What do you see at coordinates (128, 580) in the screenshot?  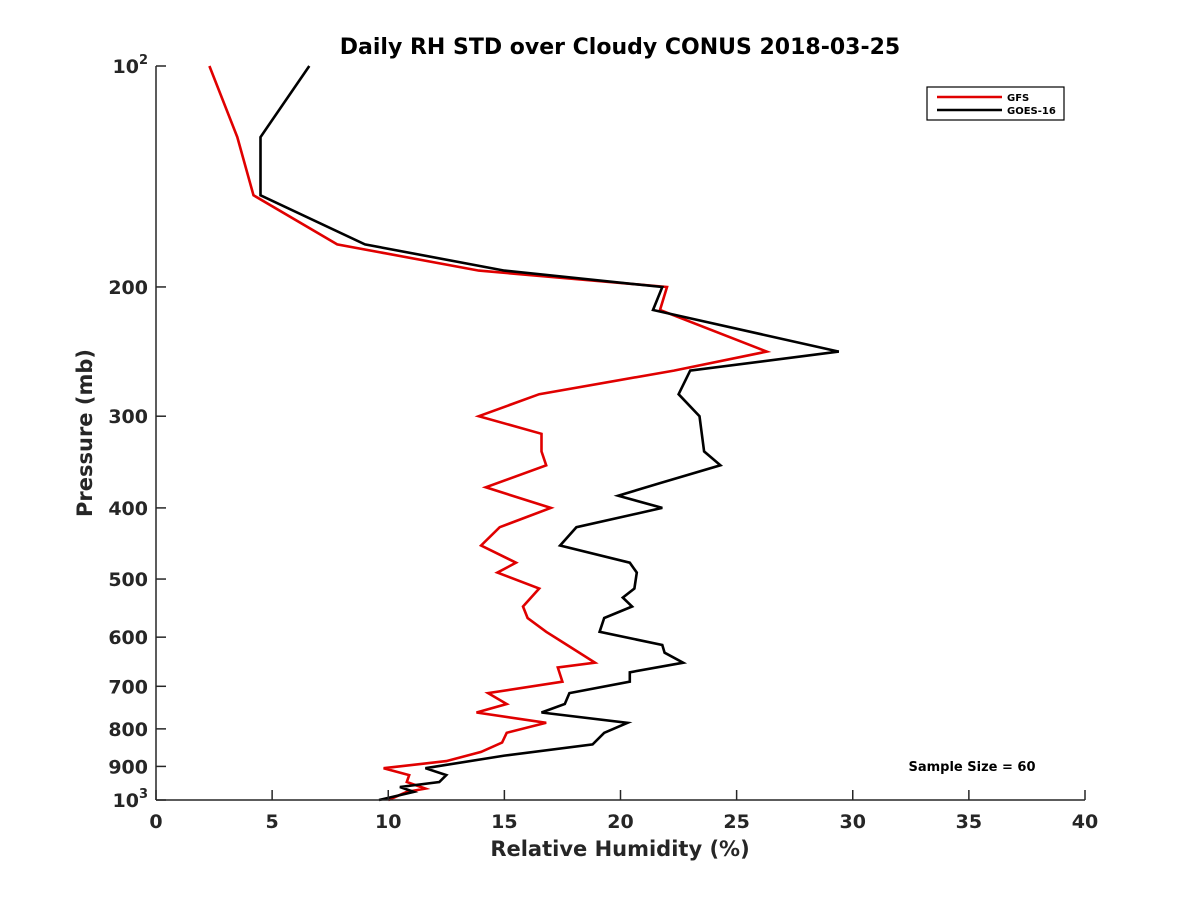 I see `y-tick-label: 500` at bounding box center [128, 580].